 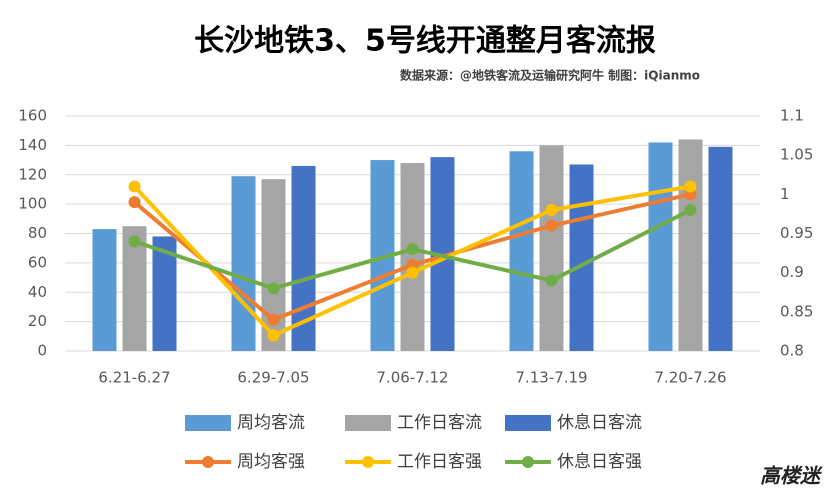 What do you see at coordinates (37, 262) in the screenshot?
I see `y-tick-label: 60` at bounding box center [37, 262].